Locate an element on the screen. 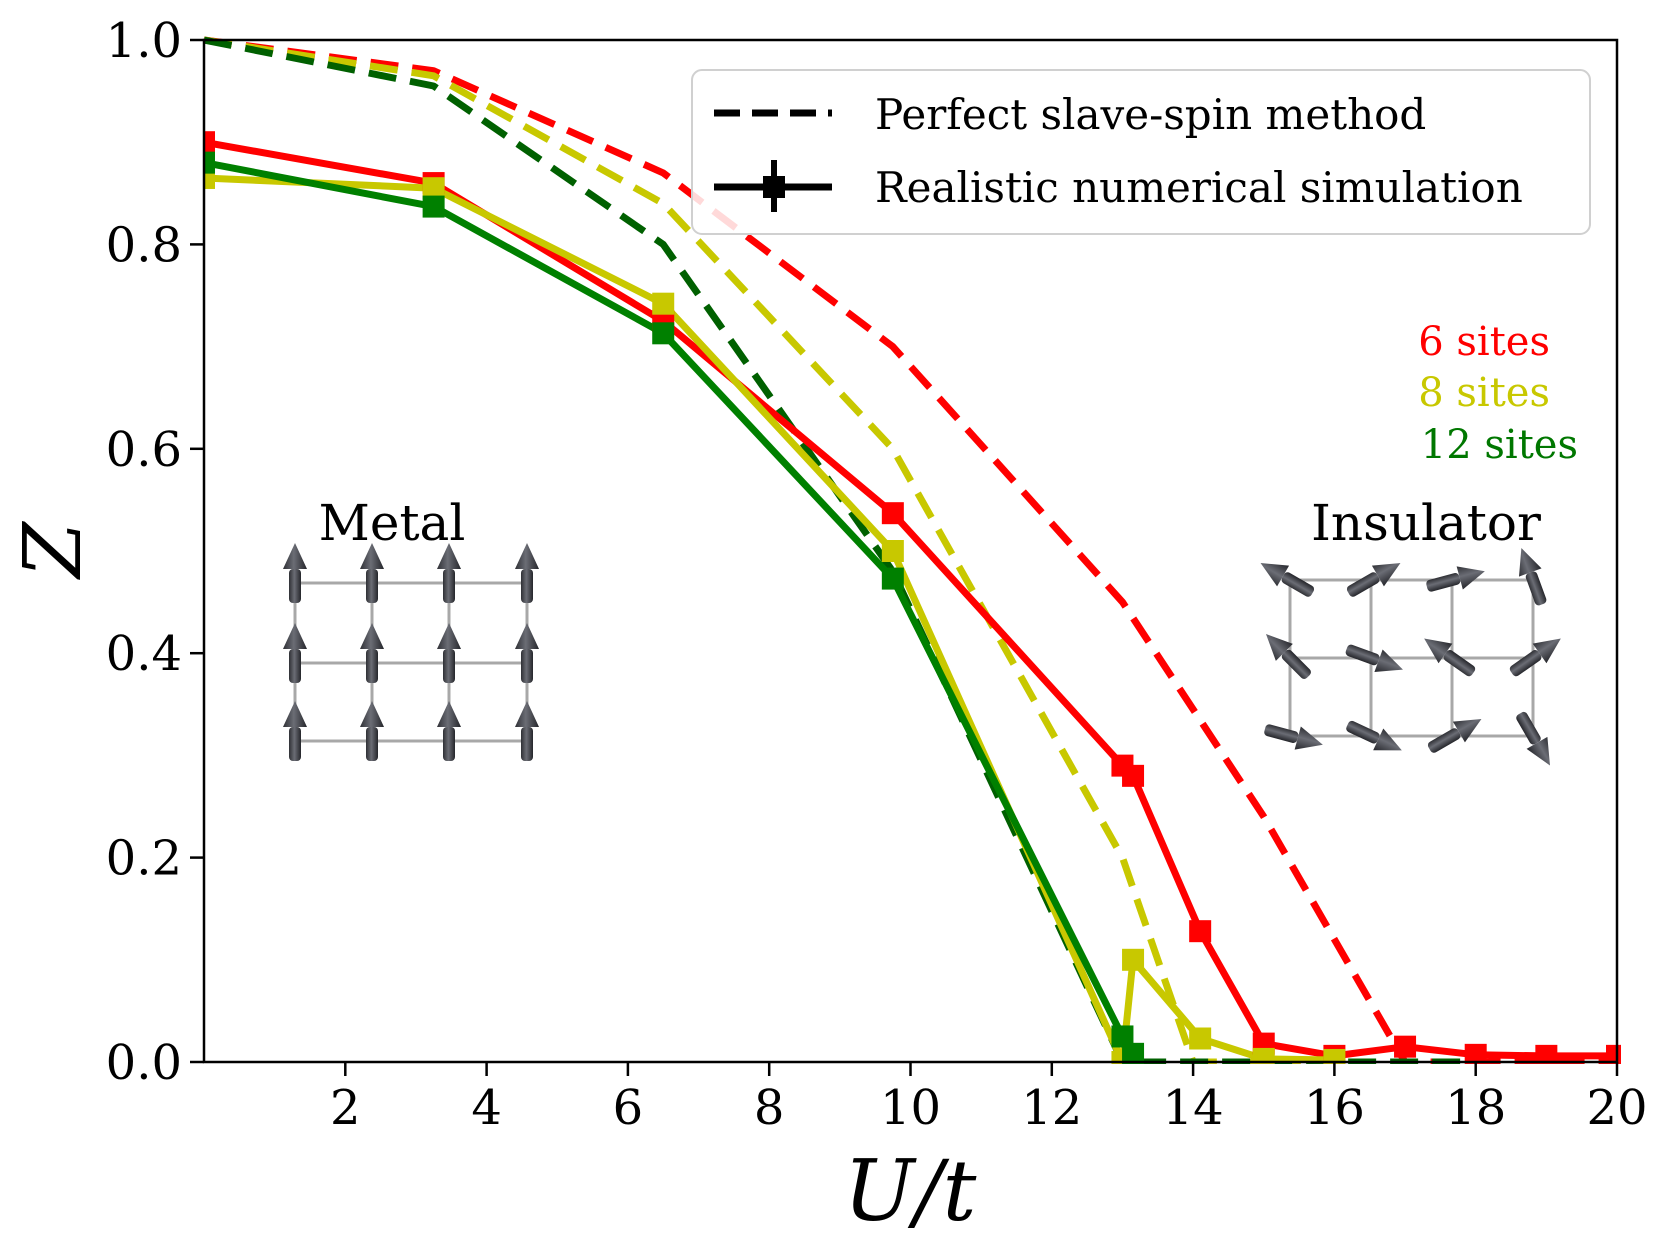  x-tick-label: 4 is located at coordinates (486, 1108).